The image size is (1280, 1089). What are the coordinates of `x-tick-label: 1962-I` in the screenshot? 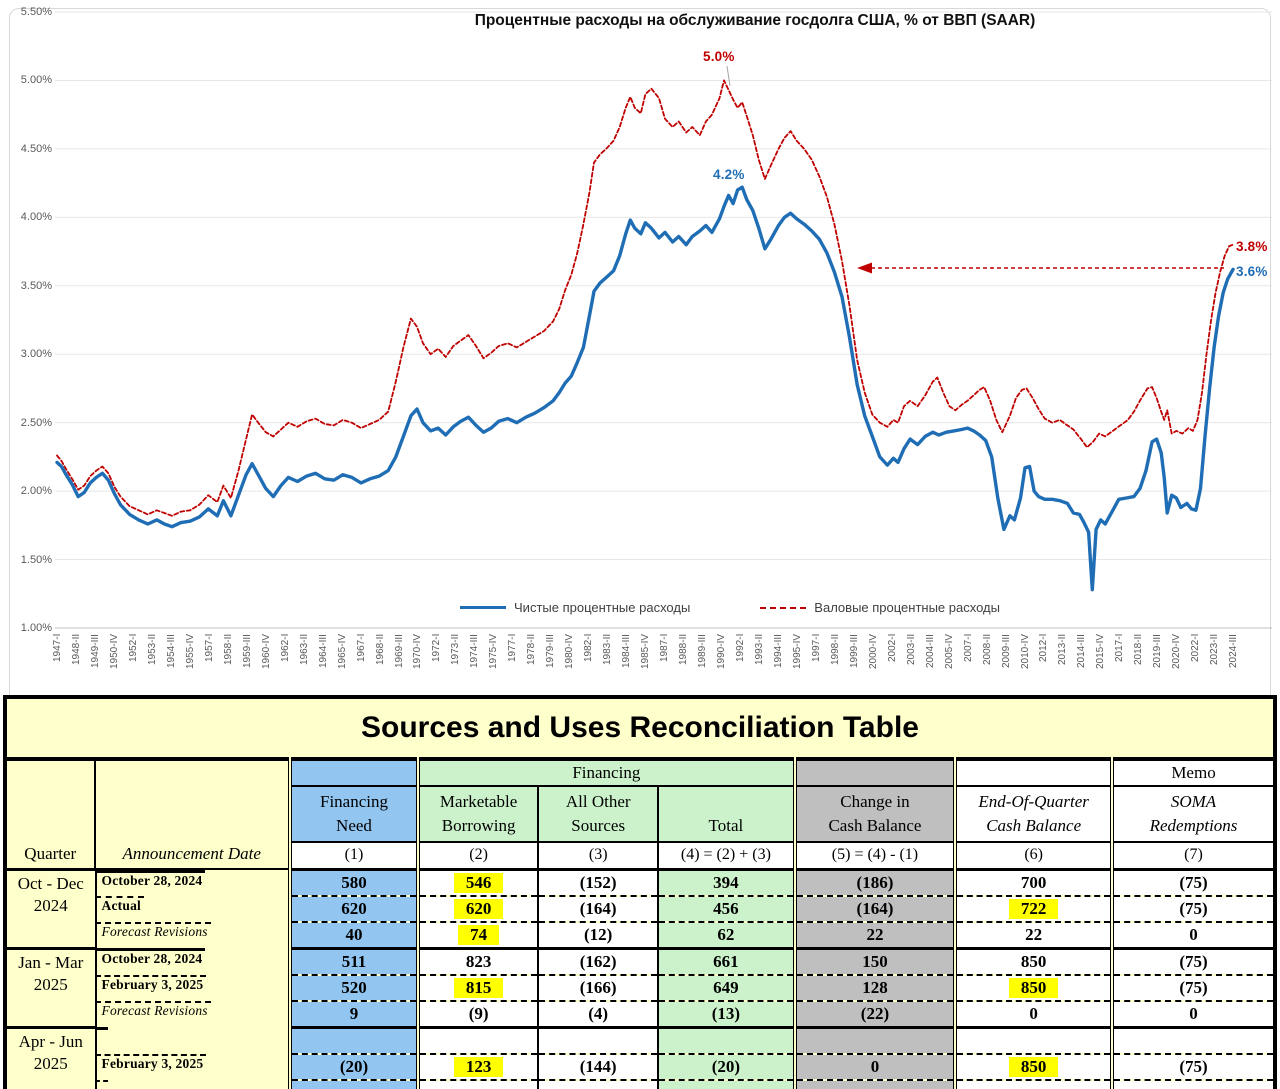 It's located at (285, 648).